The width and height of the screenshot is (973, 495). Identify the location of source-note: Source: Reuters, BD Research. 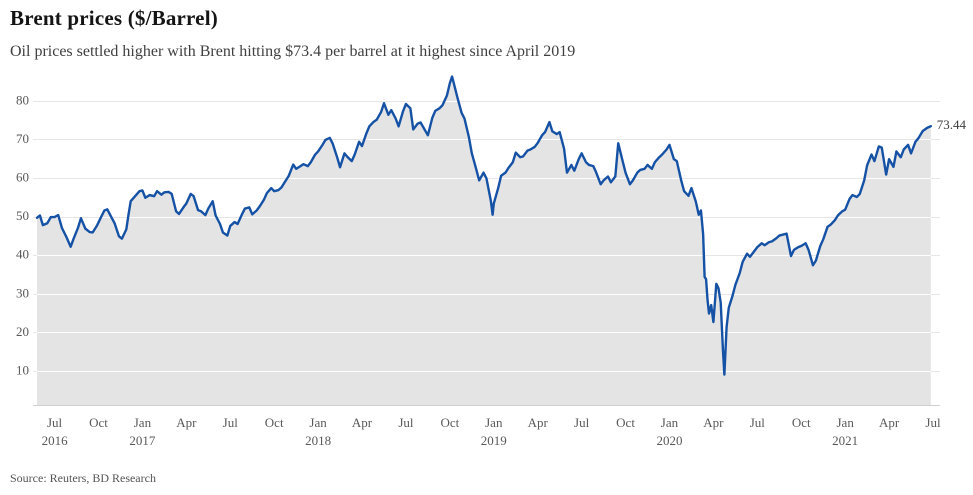
(83, 478).